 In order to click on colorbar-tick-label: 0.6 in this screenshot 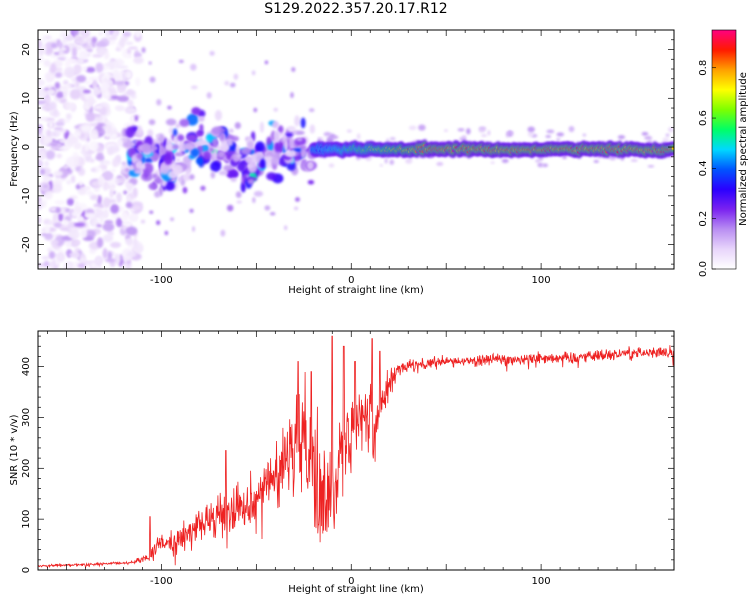, I will do `click(703, 118)`.